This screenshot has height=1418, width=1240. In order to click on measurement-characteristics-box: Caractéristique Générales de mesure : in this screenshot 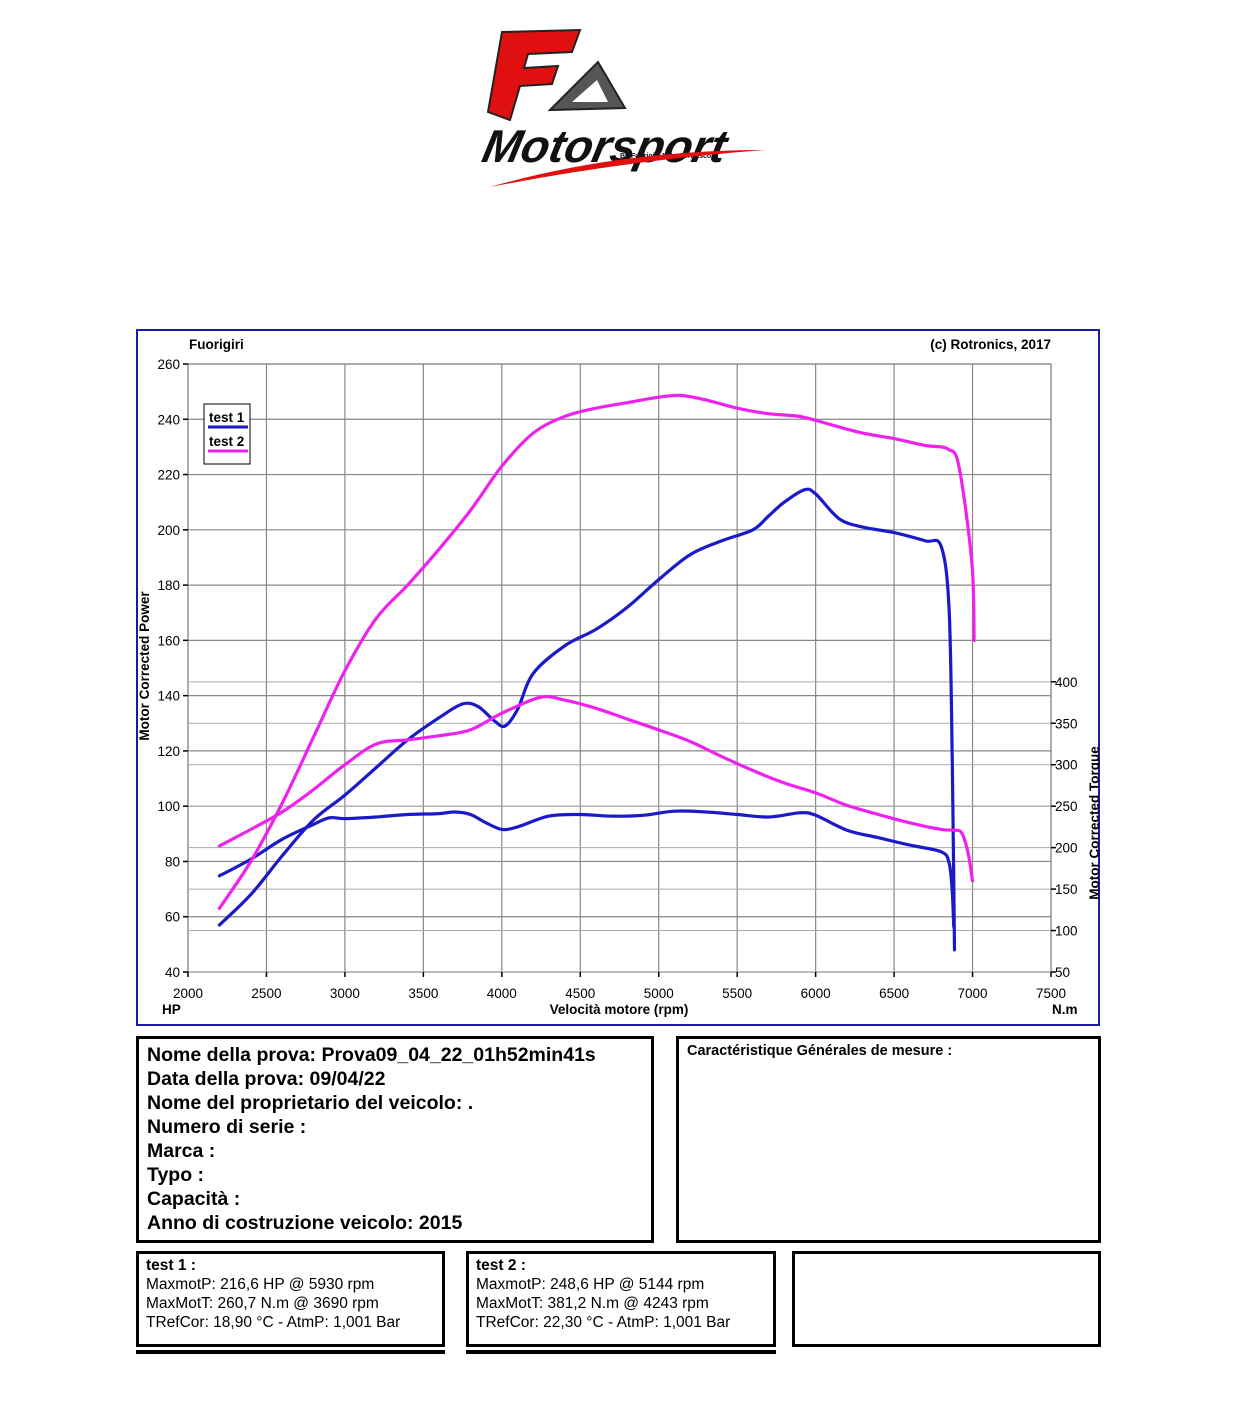, I will do `click(888, 1139)`.